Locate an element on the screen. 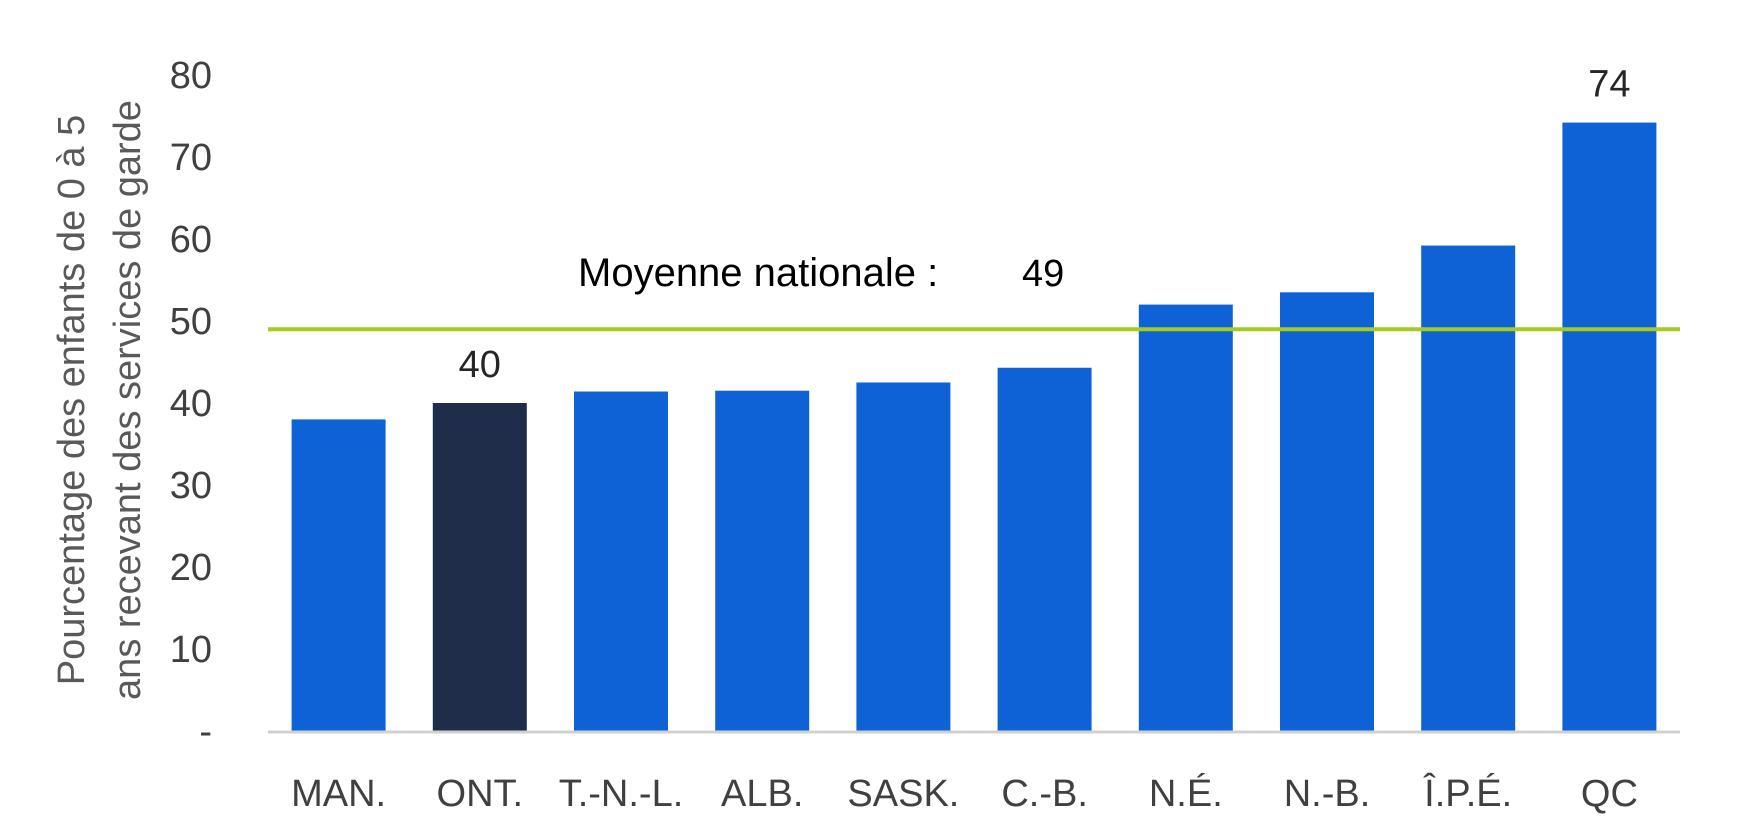 Image resolution: width=1738 pixels, height=826 pixels. y-tick-label: 50 is located at coordinates (191, 322).